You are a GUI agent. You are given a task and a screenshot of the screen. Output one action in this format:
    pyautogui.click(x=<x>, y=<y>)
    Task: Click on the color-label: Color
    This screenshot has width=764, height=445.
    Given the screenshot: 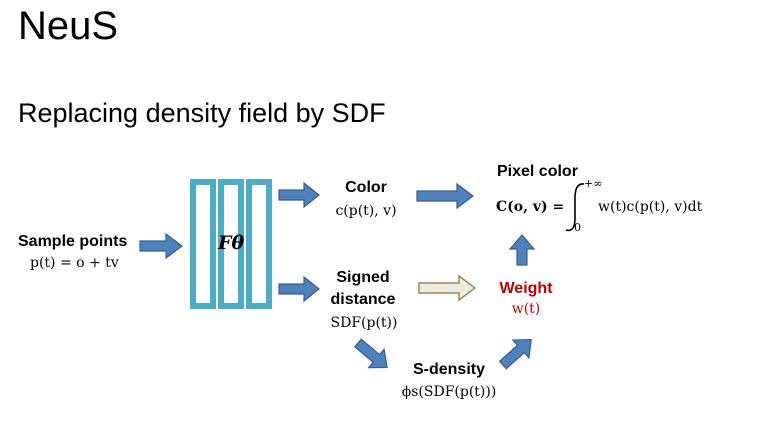 What is the action you would take?
    pyautogui.click(x=366, y=187)
    